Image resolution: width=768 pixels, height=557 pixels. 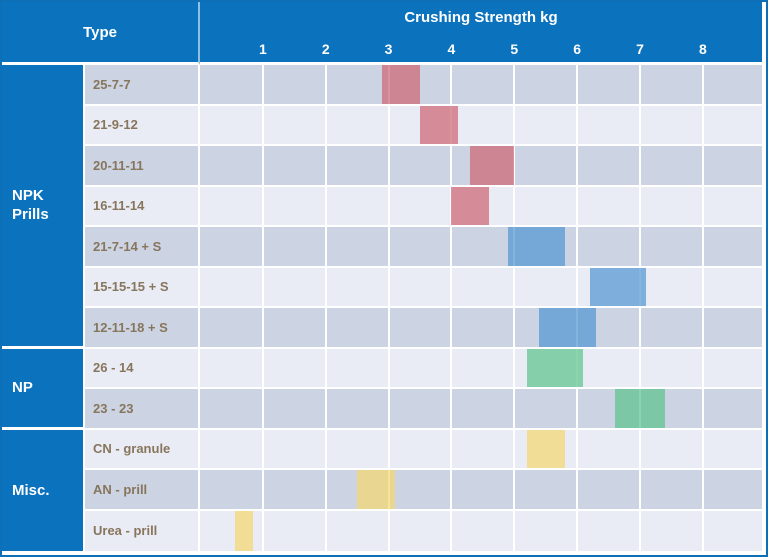 I want to click on x-axis-tick-3: 3, so click(x=388, y=49).